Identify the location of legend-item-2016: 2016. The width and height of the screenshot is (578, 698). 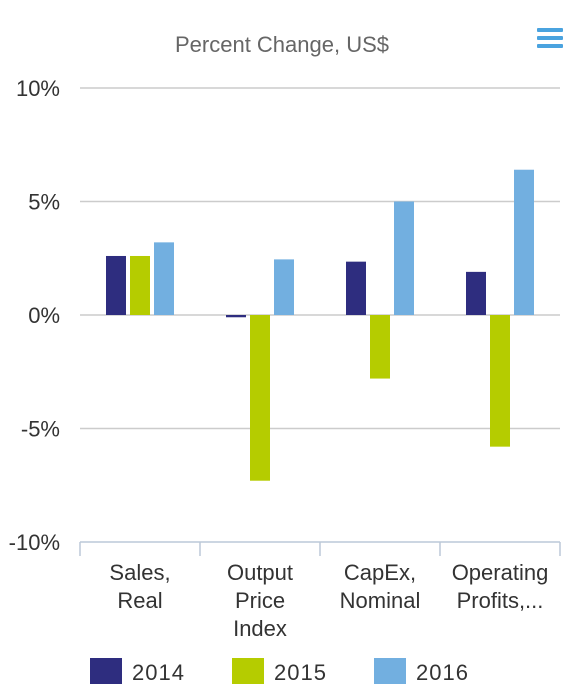
(421, 671).